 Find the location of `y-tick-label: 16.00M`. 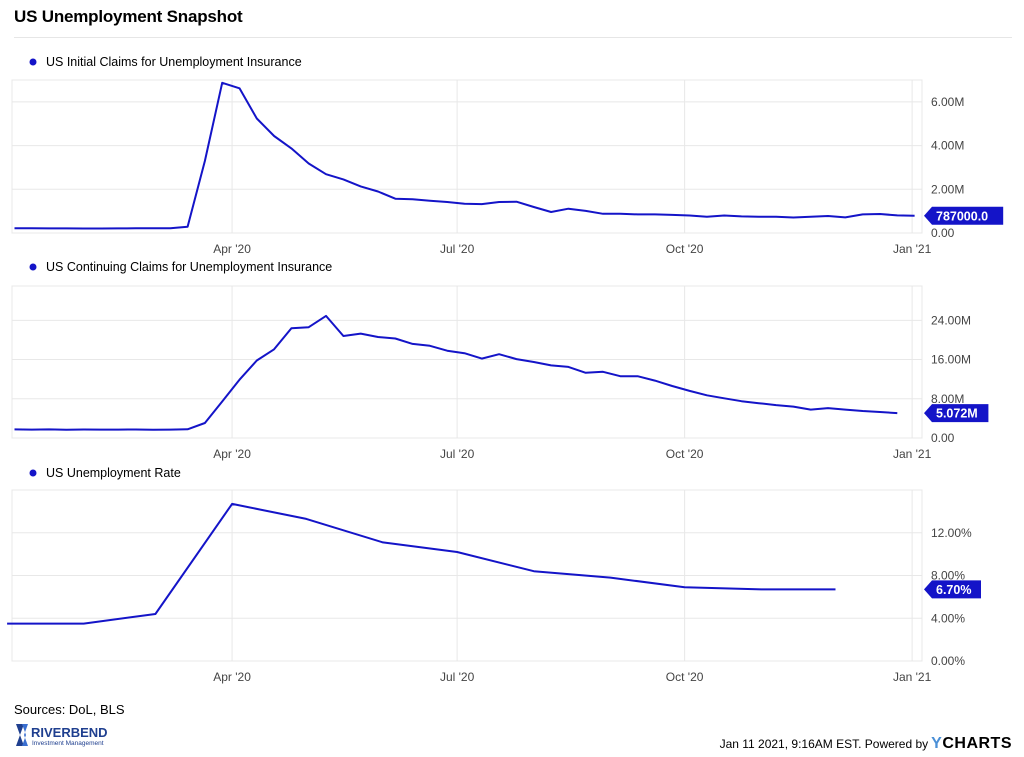

y-tick-label: 16.00M is located at coordinates (951, 360).